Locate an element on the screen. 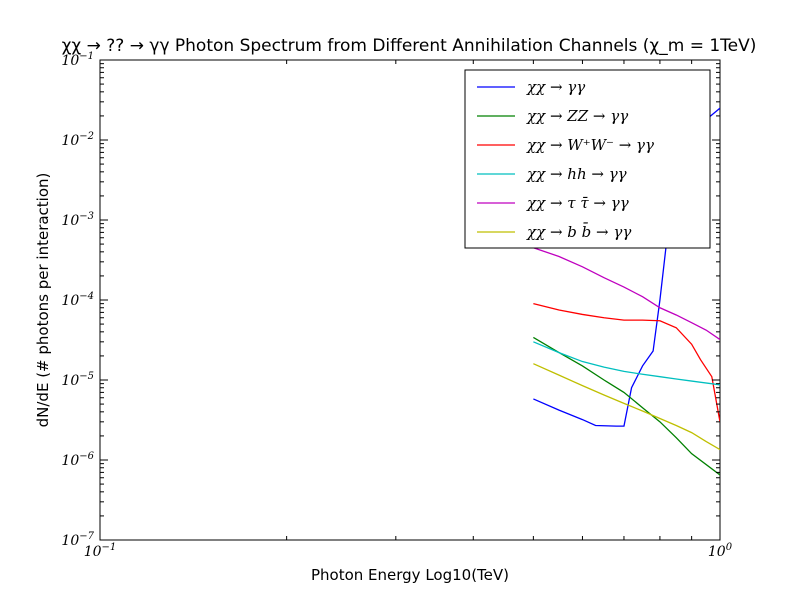 The width and height of the screenshot is (800, 600). y-axis-label: dN/dE (# photons per interaction) is located at coordinates (43, 300).